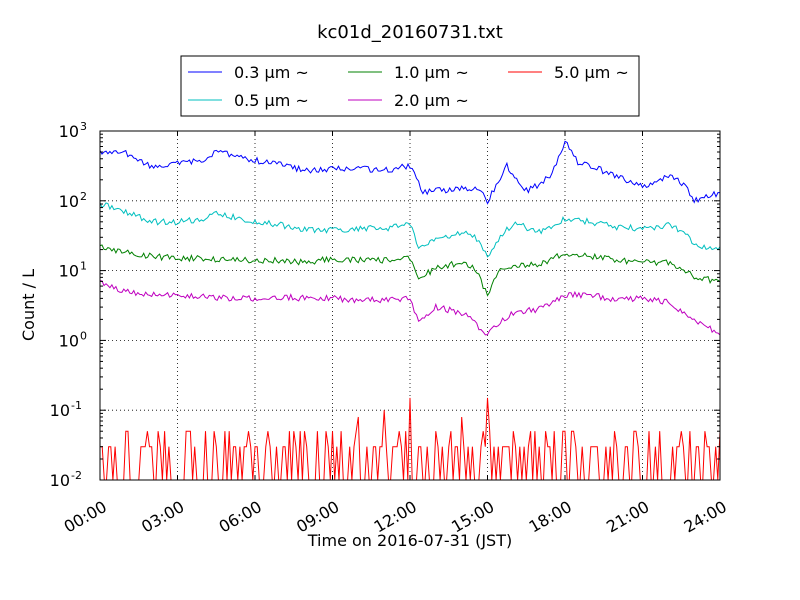  I want to click on y-tick-exponent: 2, so click(83, 196).